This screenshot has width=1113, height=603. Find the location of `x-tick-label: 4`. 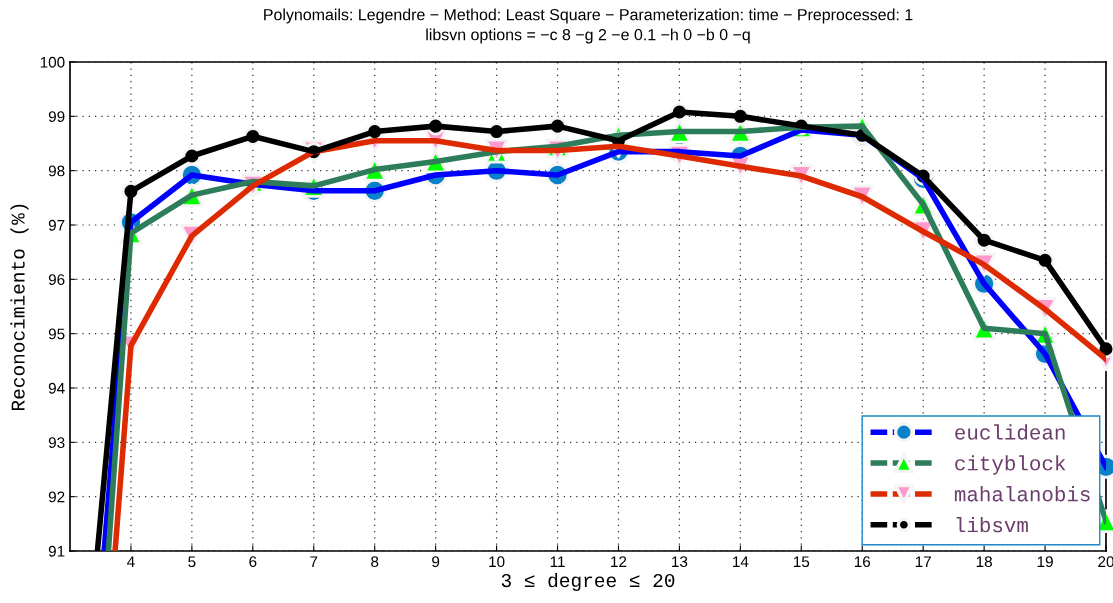

x-tick-label: 4 is located at coordinates (131, 561).